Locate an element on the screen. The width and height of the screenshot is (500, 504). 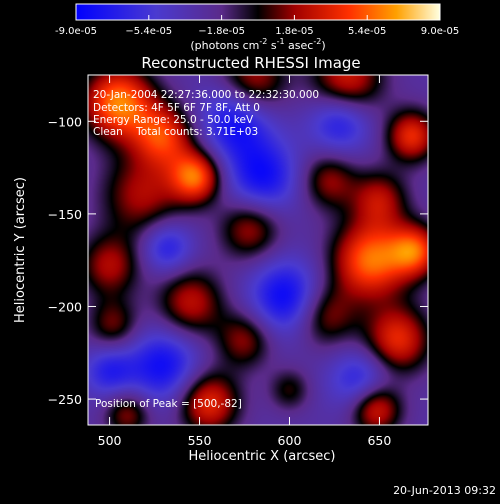
colorbar-tick-label: 9.0e-05 is located at coordinates (440, 31).